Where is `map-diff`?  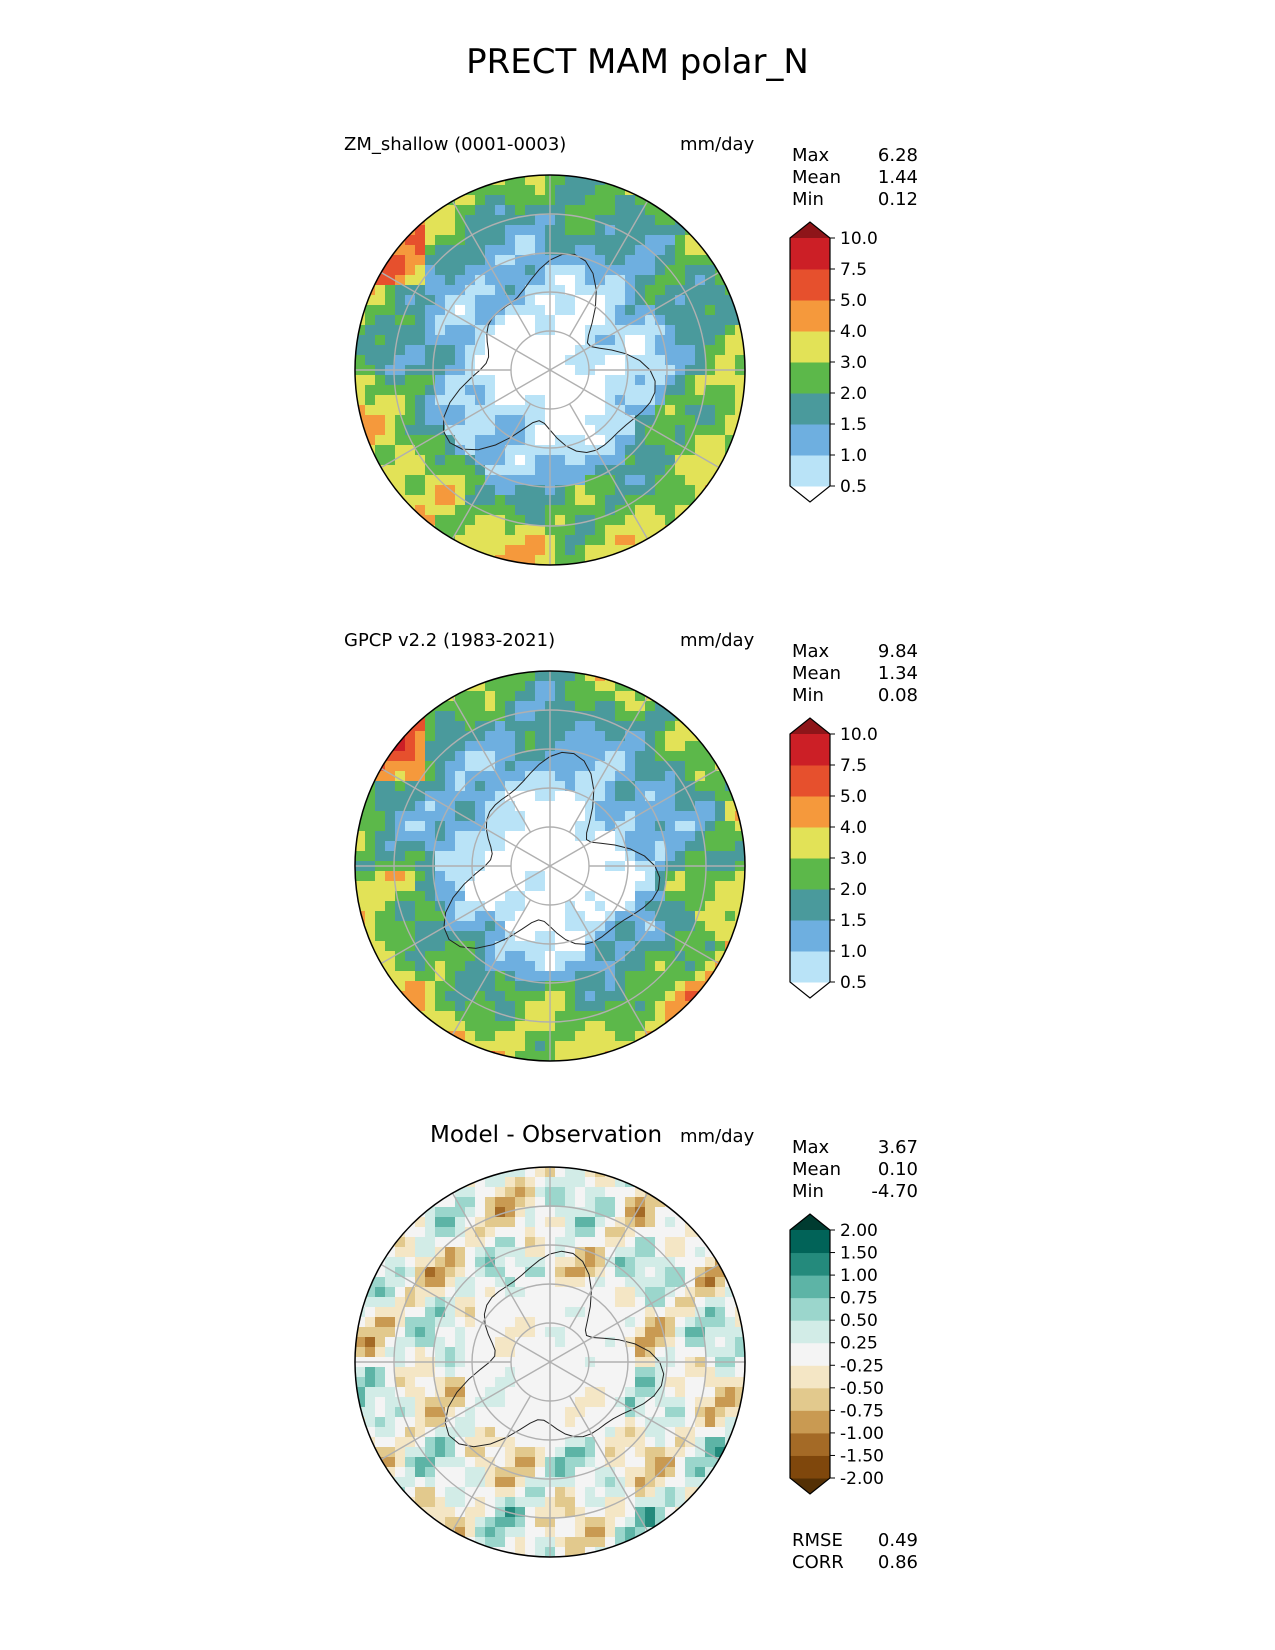
map-diff is located at coordinates (550, 1362).